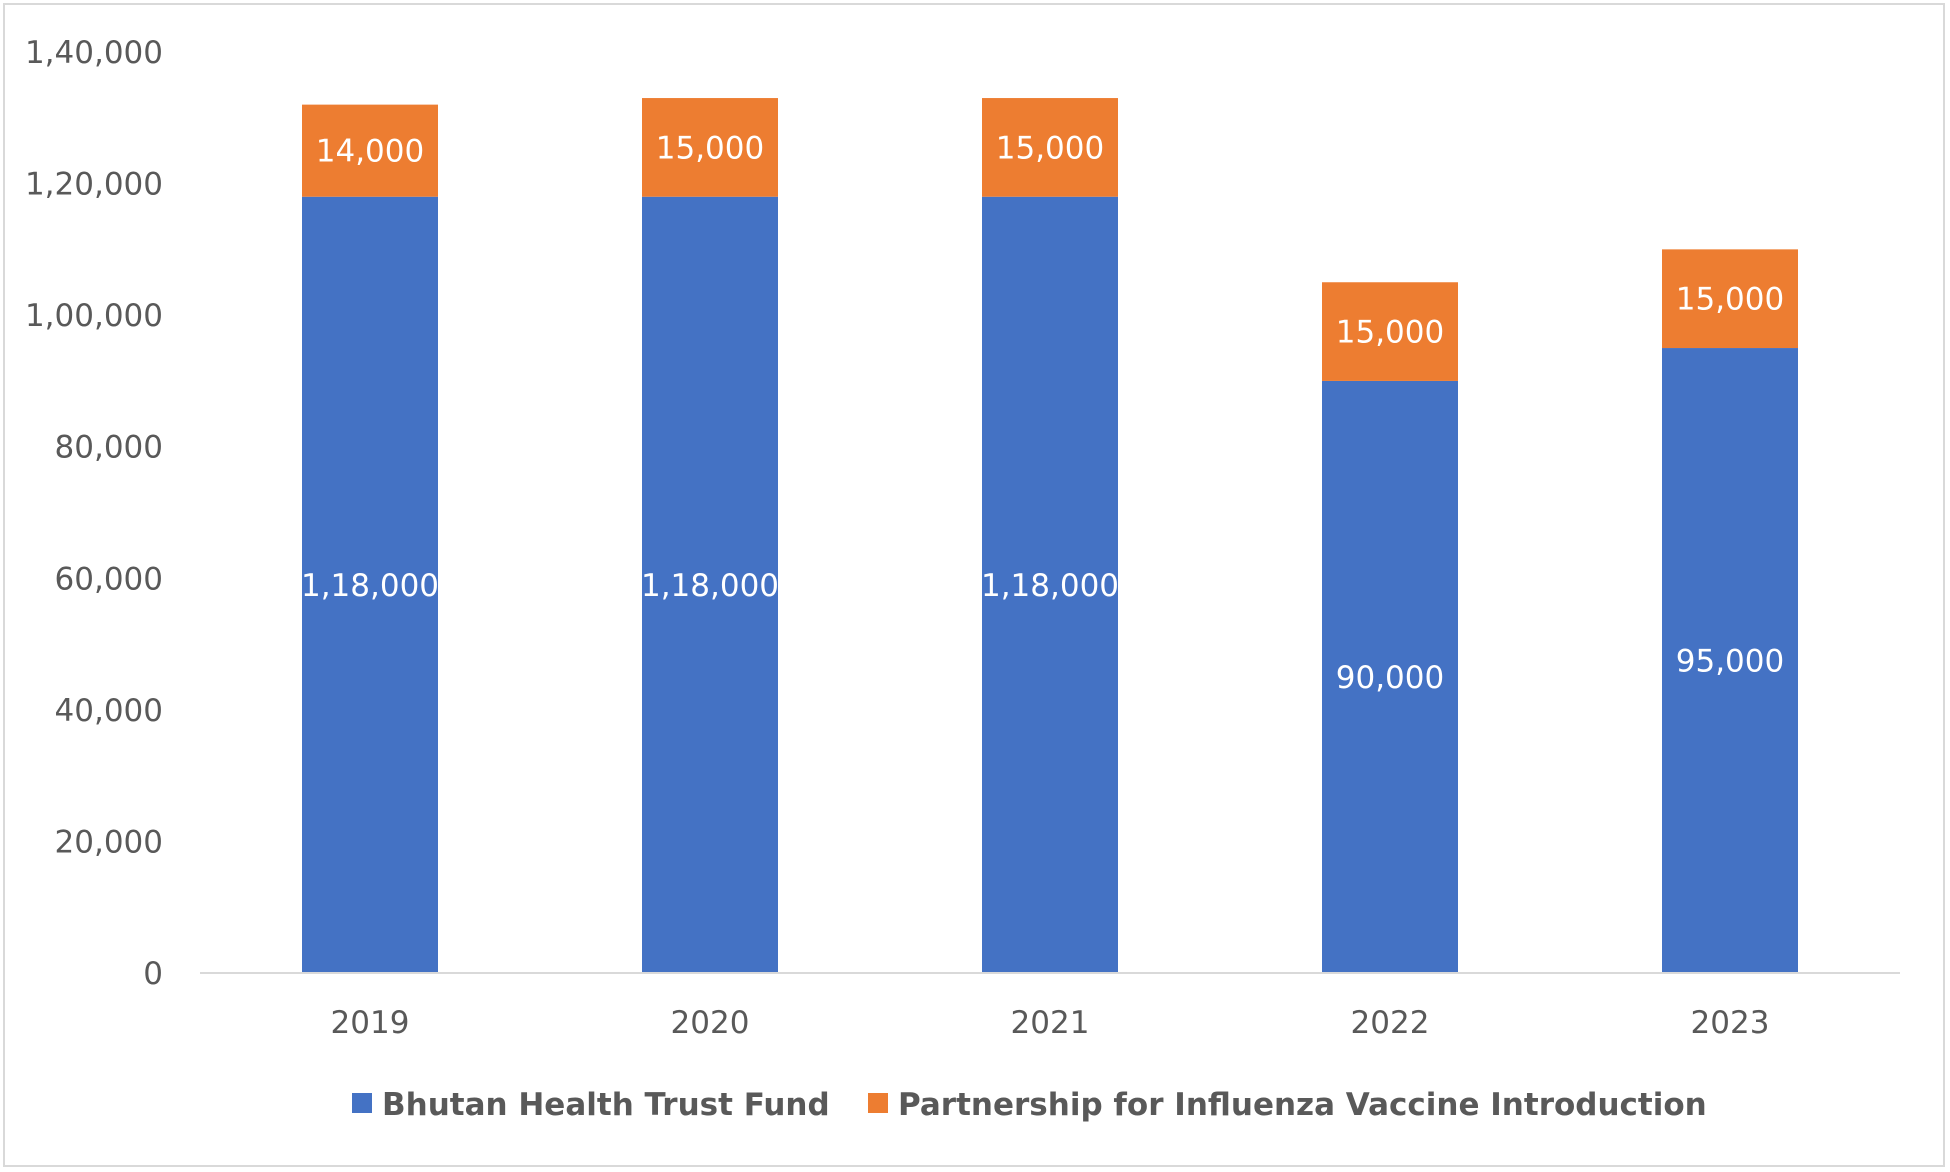 Image resolution: width=1950 pixels, height=1172 pixels. I want to click on y-tick-label: 20,000, so click(109, 842).